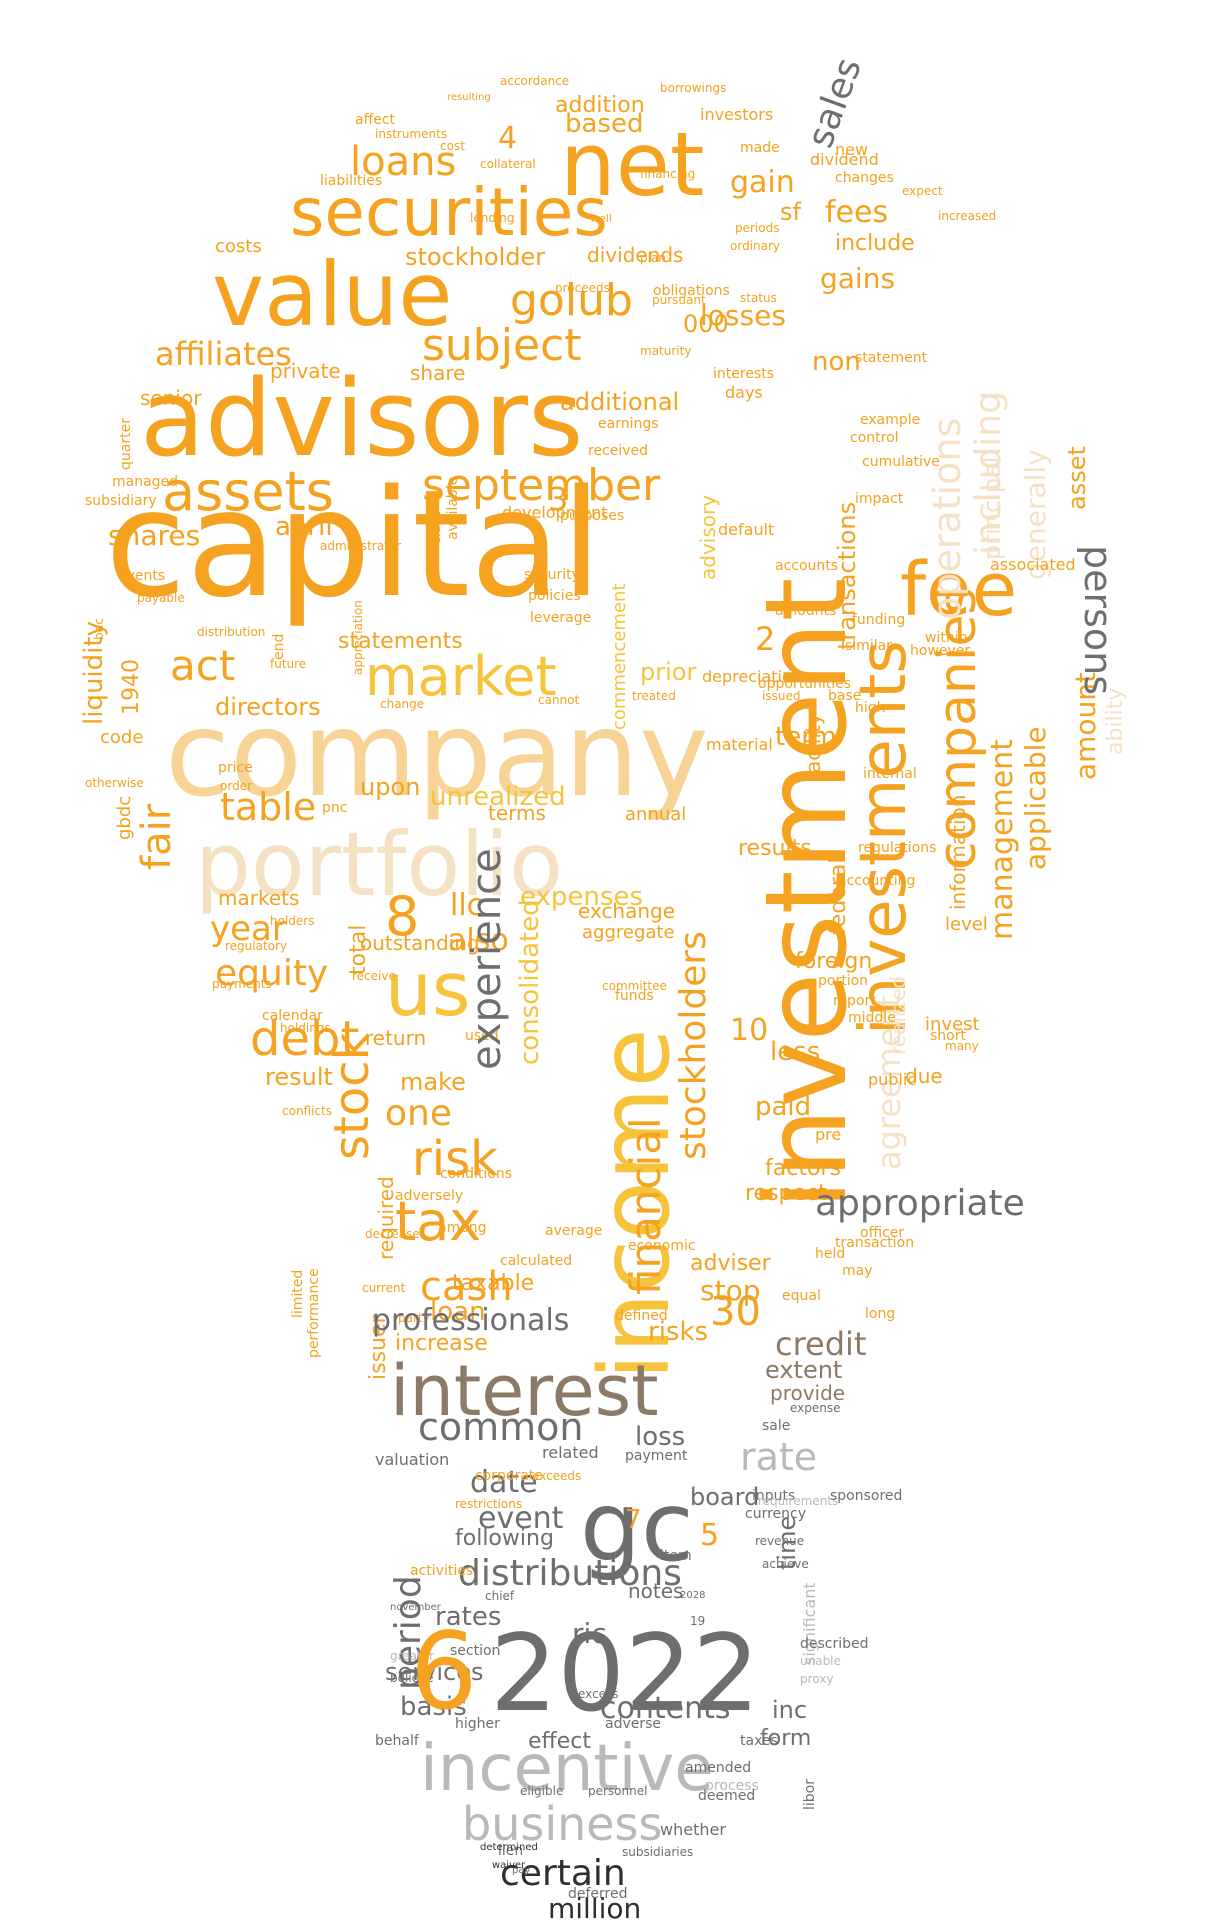 Image resolution: width=1215 pixels, height=1920 pixels. Describe the element at coordinates (857, 278) in the screenshot. I see `cloud-word: gains` at that location.